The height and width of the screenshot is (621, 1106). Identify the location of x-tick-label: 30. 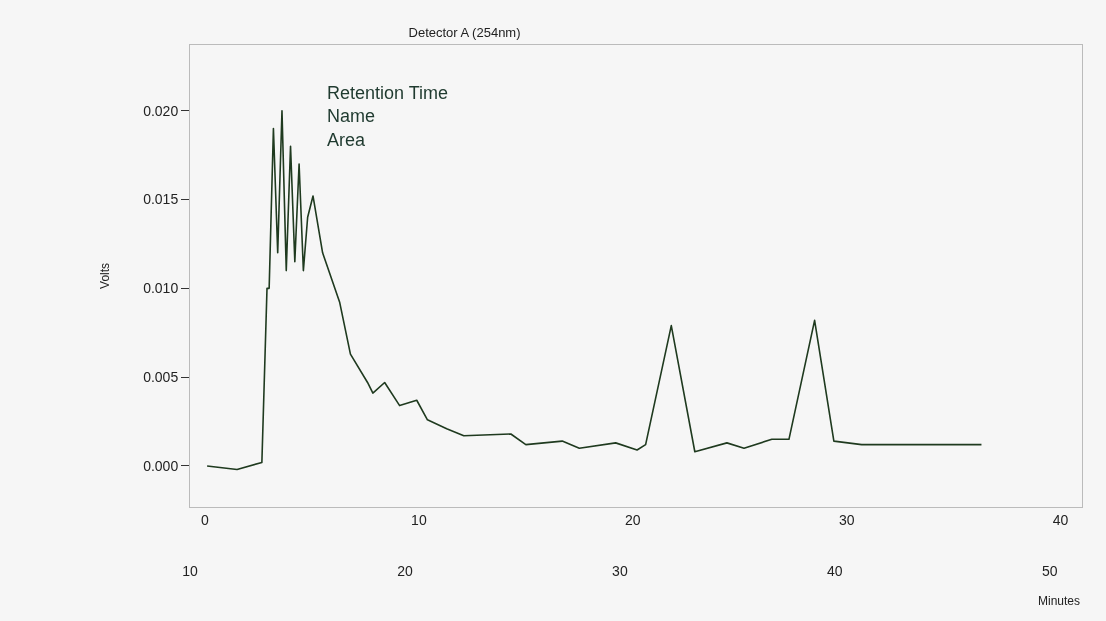
(846, 519).